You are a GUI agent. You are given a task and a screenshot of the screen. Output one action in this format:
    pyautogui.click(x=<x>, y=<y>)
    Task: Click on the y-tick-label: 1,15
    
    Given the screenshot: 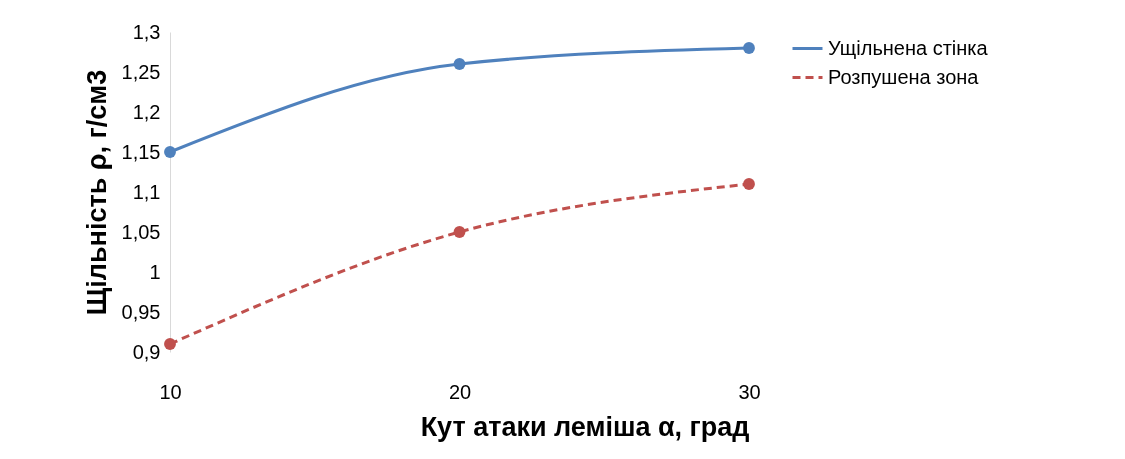 What is the action you would take?
    pyautogui.click(x=141, y=151)
    